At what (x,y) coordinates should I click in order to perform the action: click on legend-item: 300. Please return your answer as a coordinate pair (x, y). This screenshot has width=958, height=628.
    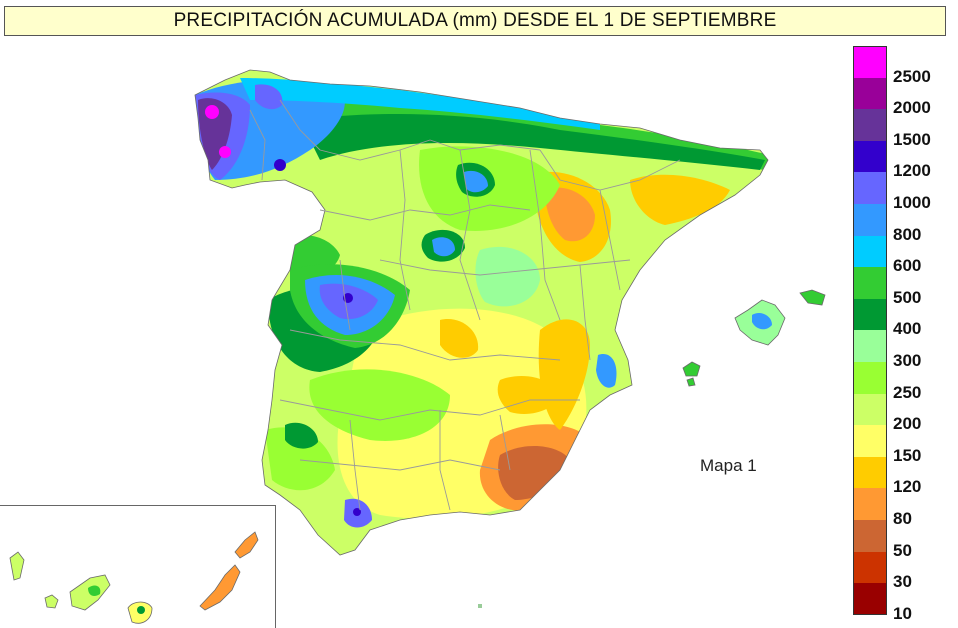
    Looking at the image, I should click on (903, 350).